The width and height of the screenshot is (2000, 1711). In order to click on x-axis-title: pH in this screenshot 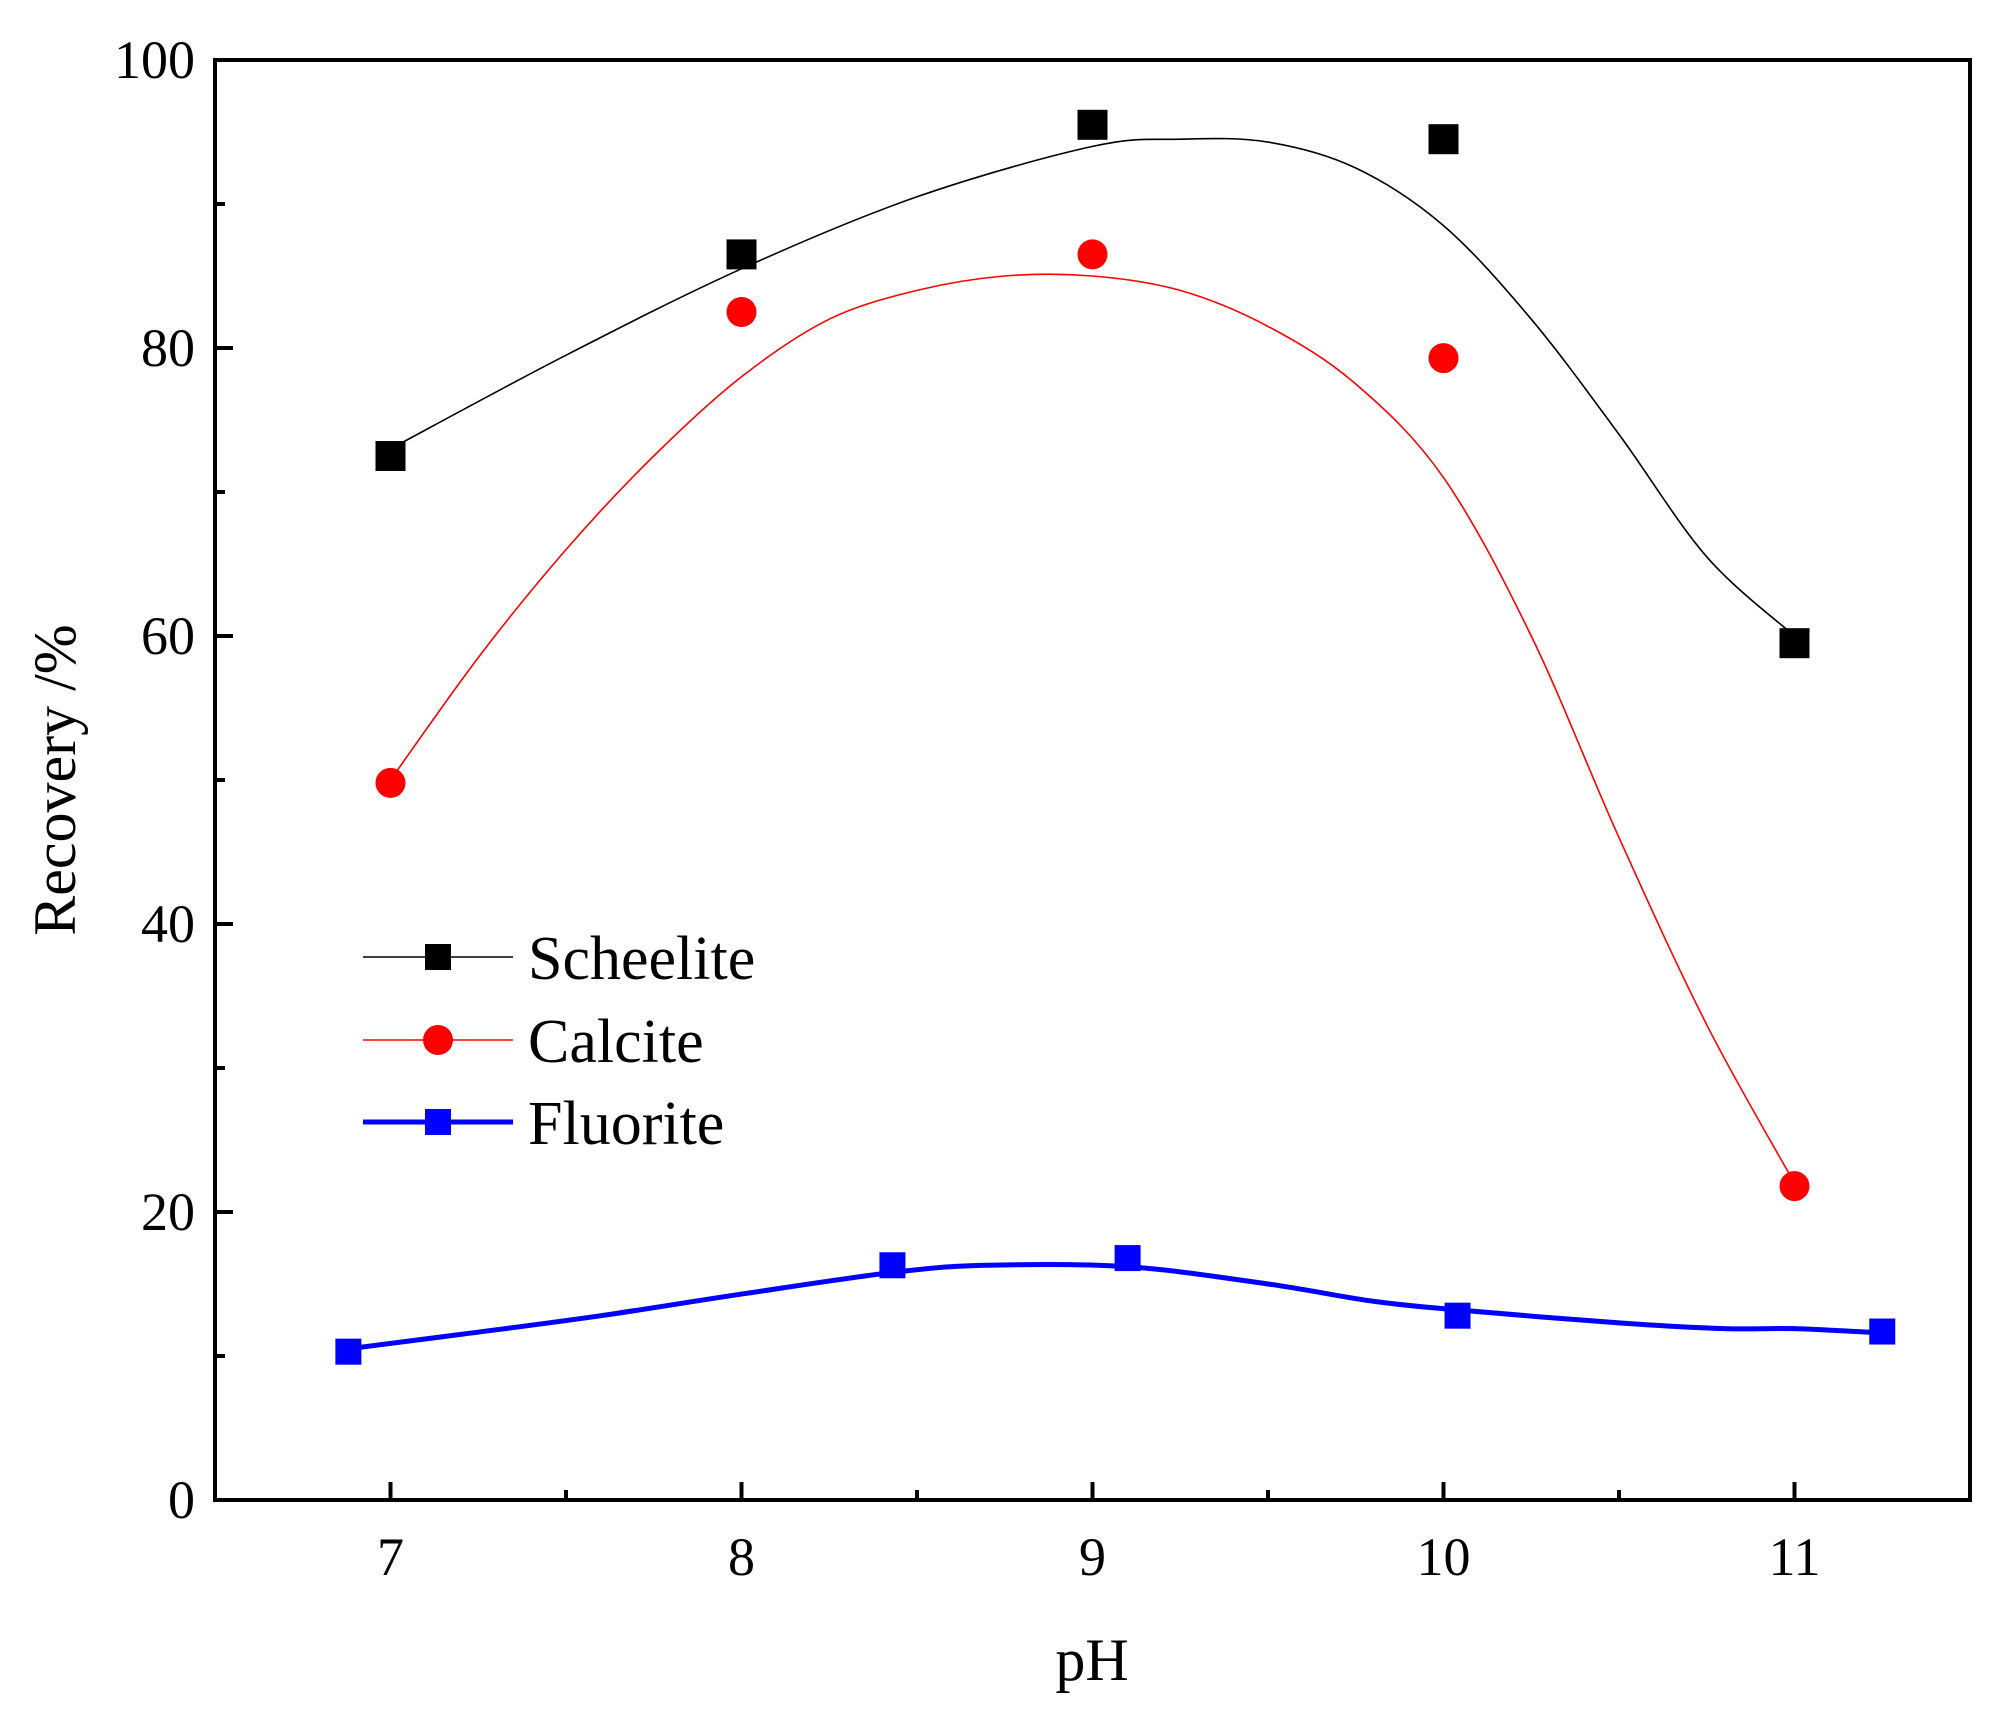, I will do `click(1091, 1660)`.